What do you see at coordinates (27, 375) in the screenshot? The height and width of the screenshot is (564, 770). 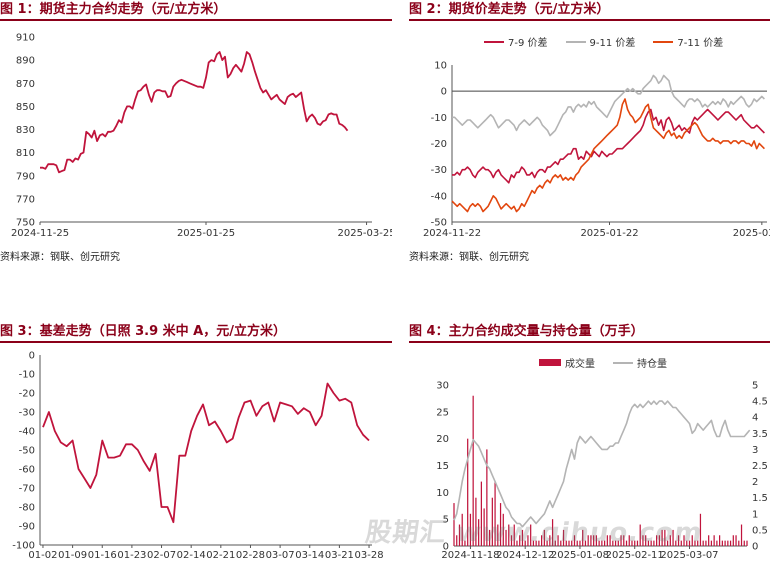 I see `y-tick-label: -10` at bounding box center [27, 375].